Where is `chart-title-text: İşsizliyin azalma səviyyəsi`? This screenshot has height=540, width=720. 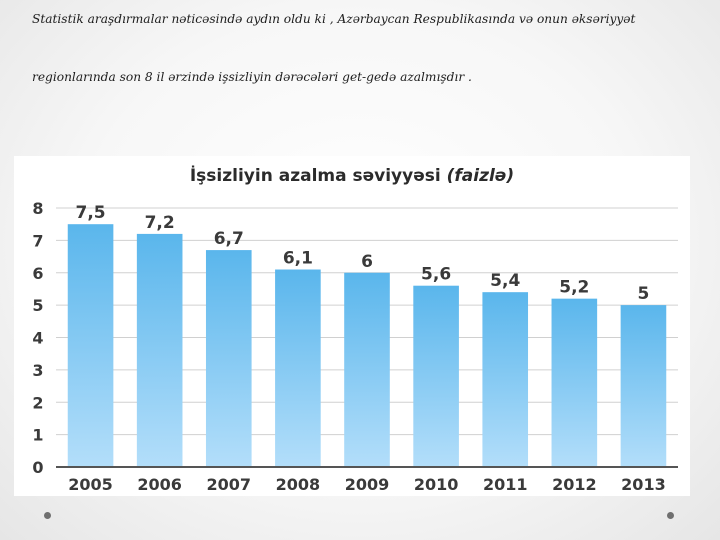 chart-title-text: İşsizliyin azalma səviyyəsi is located at coordinates (315, 176).